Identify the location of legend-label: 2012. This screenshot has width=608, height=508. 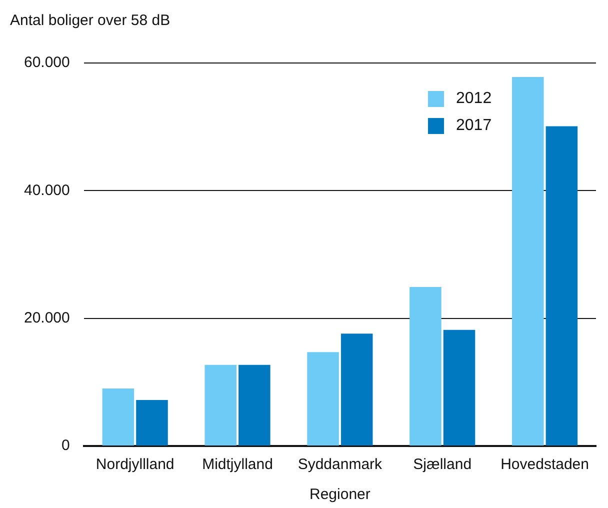
(474, 99).